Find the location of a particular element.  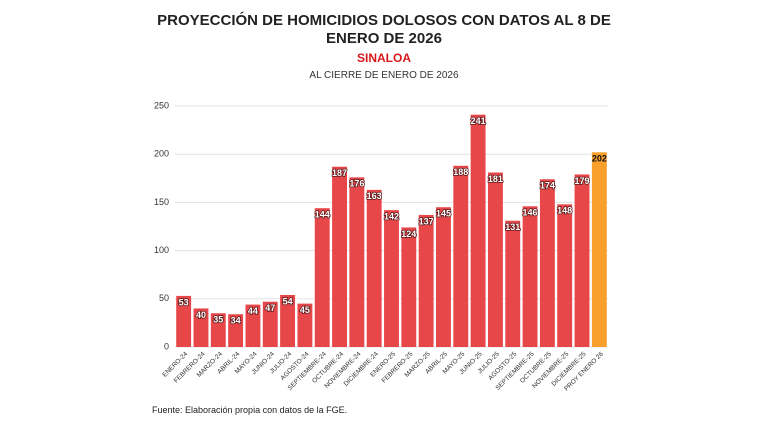

data-label: 188 is located at coordinates (460, 172).